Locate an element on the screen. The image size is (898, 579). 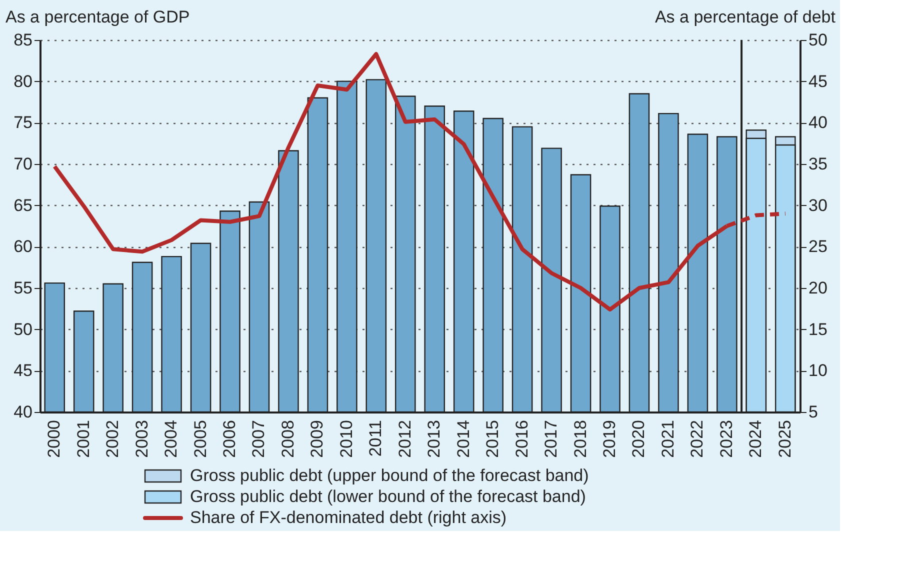
x-tick-label: 2002 is located at coordinates (112, 439).